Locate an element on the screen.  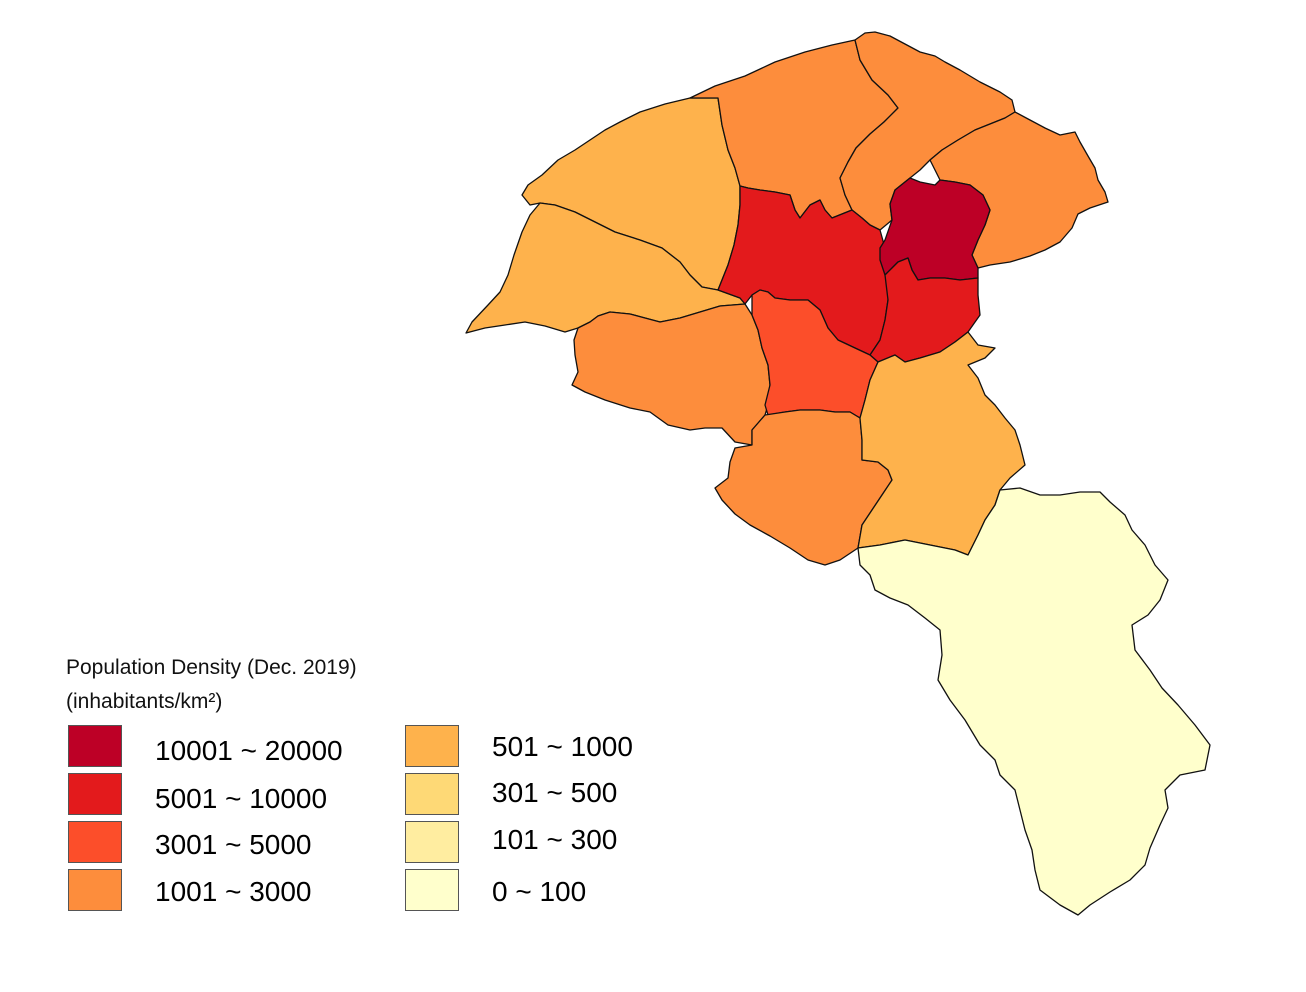
legend-label-3001-5000: 3001 ~ 5000 is located at coordinates (233, 844).